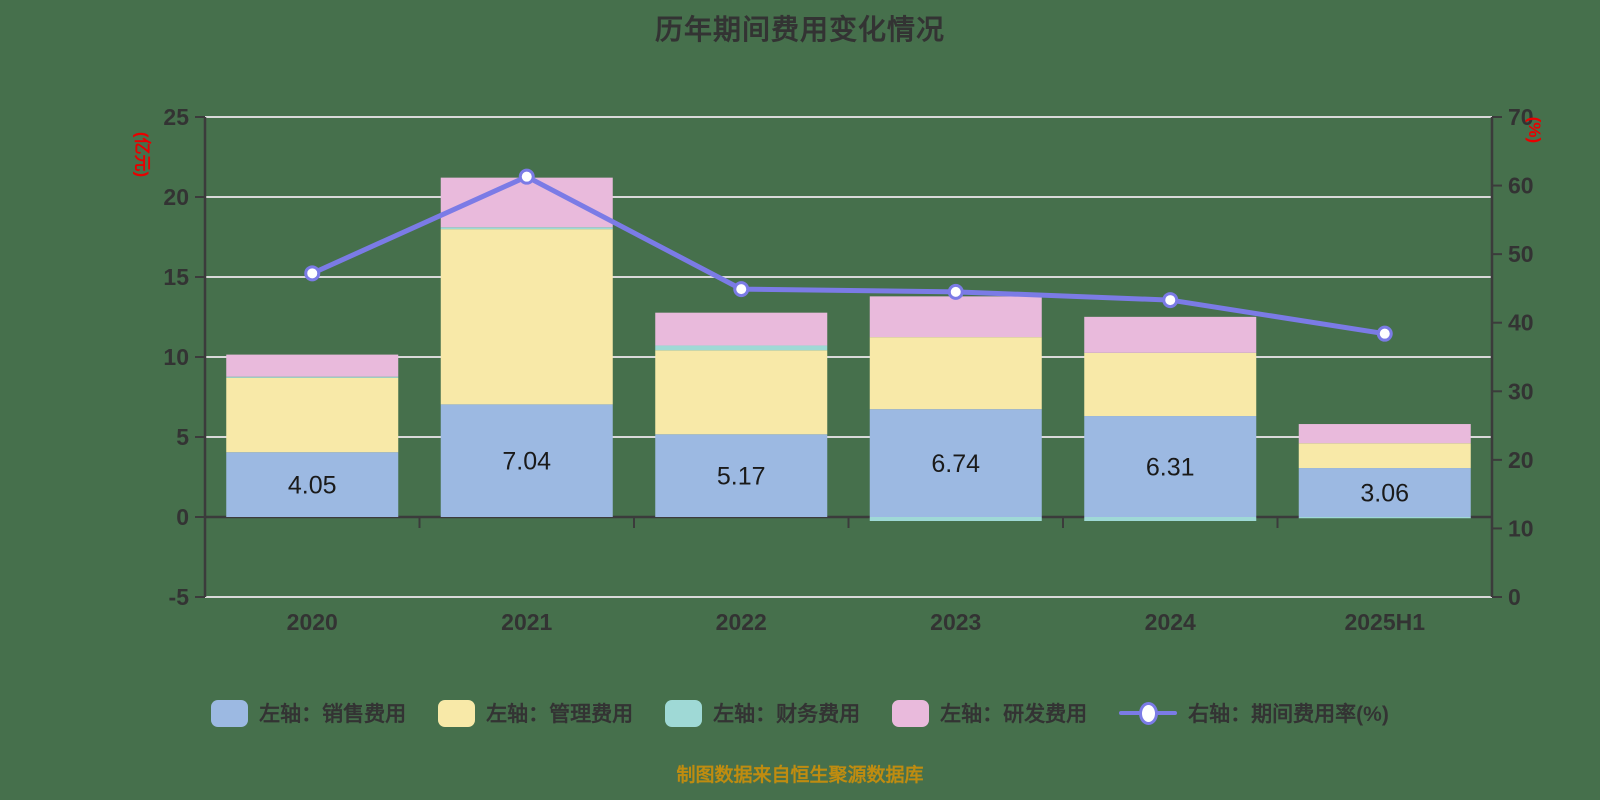  I want to click on bar-value-label: 7.04, so click(526, 462).